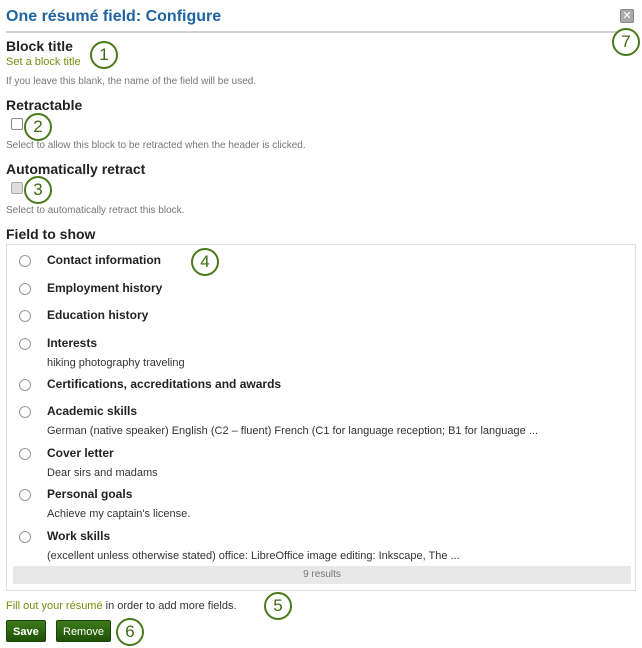 The width and height of the screenshot is (642, 648). I want to click on annotation-marker: 7, so click(626, 42).